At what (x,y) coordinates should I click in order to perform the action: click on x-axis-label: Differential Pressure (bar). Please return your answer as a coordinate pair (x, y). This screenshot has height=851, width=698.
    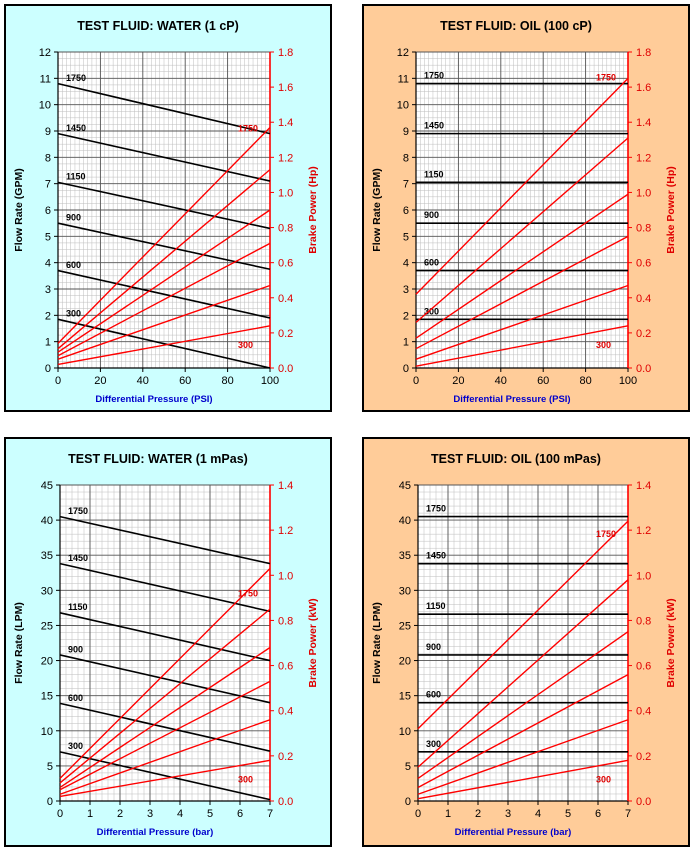
    Looking at the image, I should click on (513, 832).